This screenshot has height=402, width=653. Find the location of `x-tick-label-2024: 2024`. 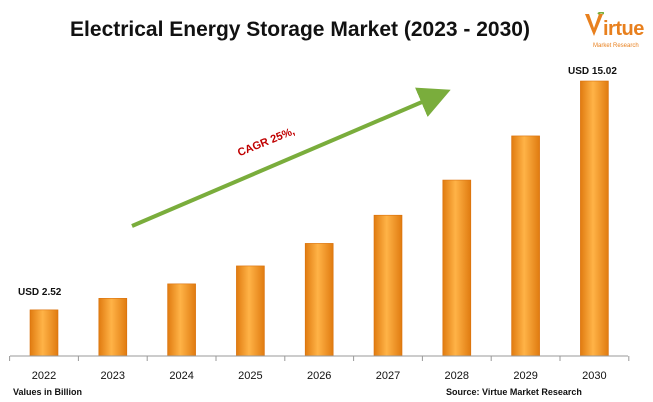

x-tick-label-2024: 2024 is located at coordinates (181, 376).